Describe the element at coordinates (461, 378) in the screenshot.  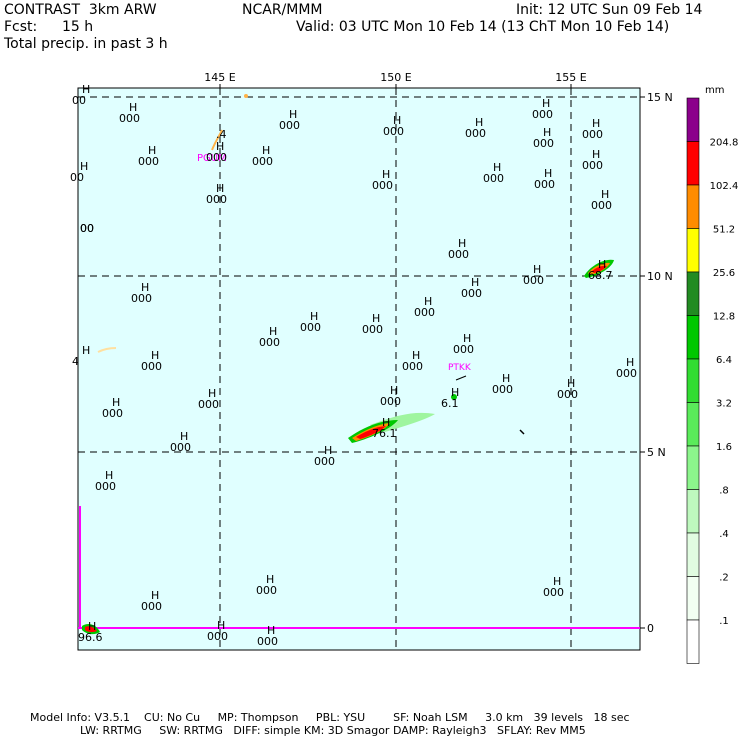
I see `station-marker-ptkk` at that location.